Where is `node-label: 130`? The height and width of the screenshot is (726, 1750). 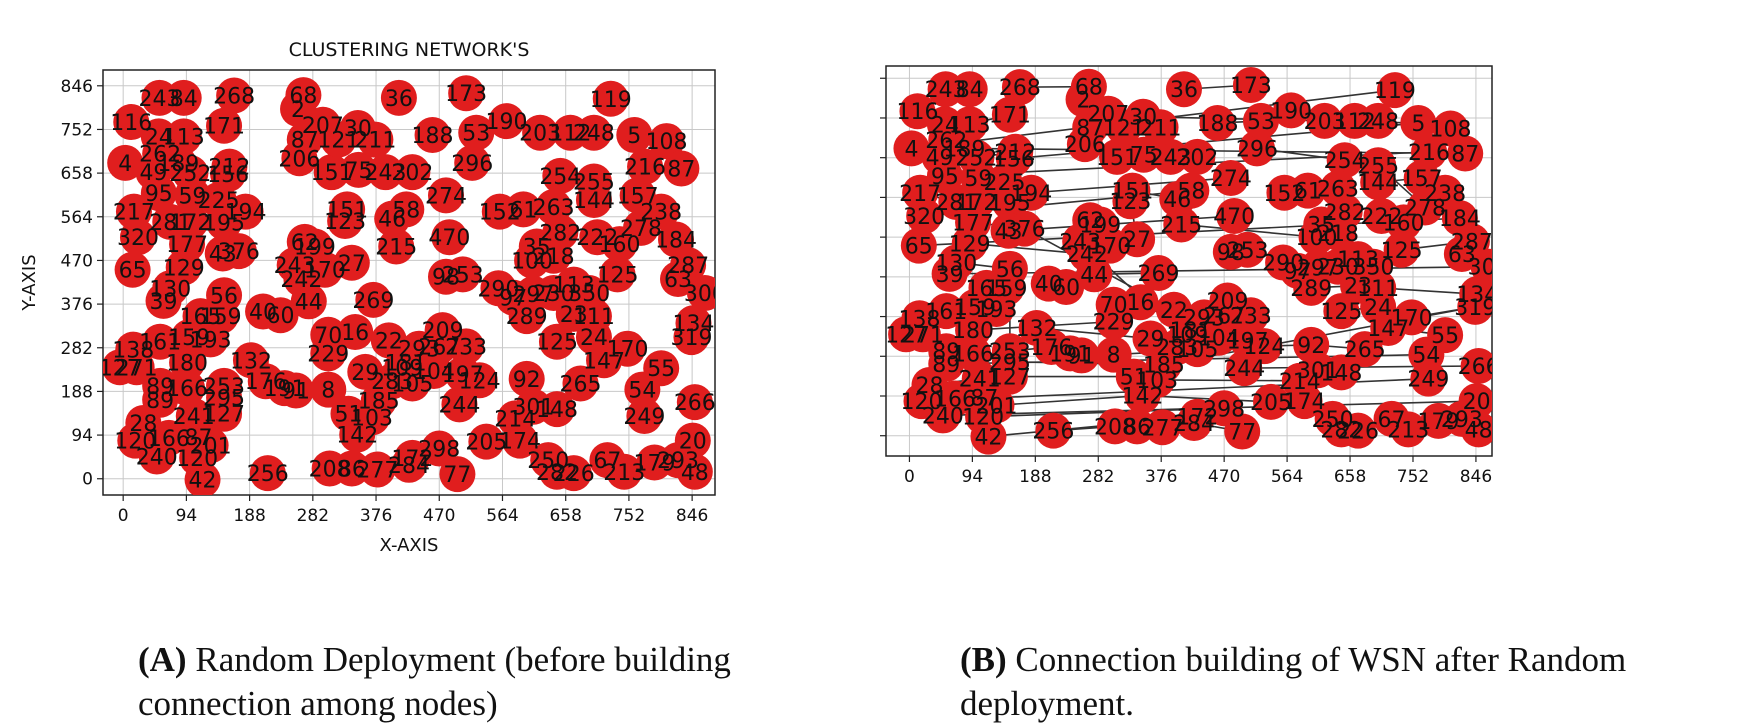 node-label: 130 is located at coordinates (170, 289).